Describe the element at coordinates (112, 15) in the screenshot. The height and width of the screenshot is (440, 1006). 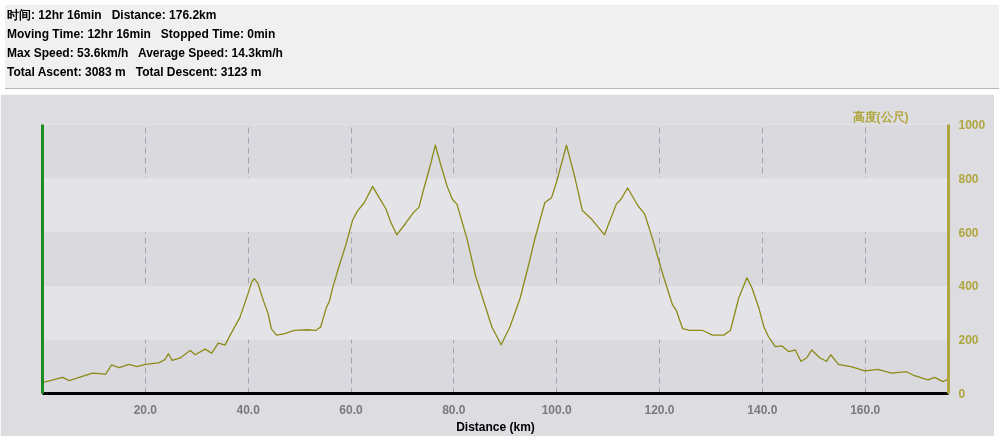
I see `text: 时间: 12hr 16min Distance: 176.2km` at that location.